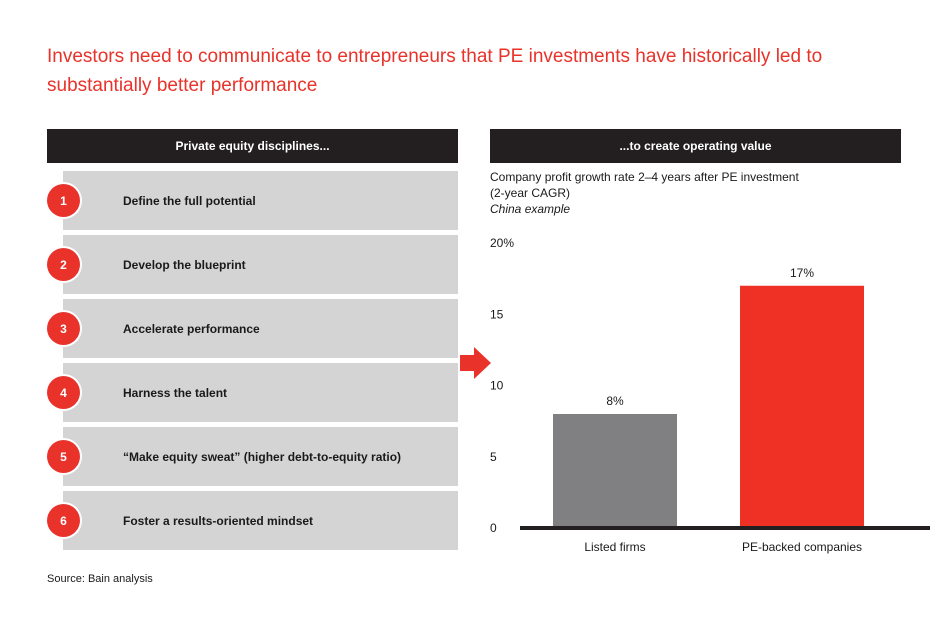  Describe the element at coordinates (63, 200) in the screenshot. I see `step-number-badge: 1` at that location.